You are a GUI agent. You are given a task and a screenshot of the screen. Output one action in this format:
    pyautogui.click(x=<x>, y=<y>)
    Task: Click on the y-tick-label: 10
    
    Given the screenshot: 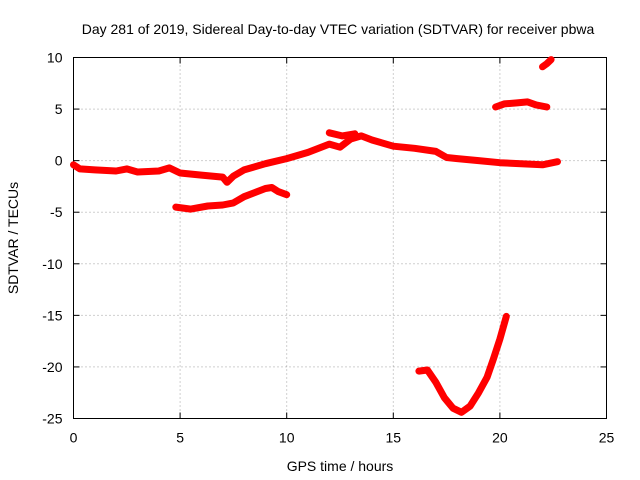 What is the action you would take?
    pyautogui.click(x=55, y=58)
    